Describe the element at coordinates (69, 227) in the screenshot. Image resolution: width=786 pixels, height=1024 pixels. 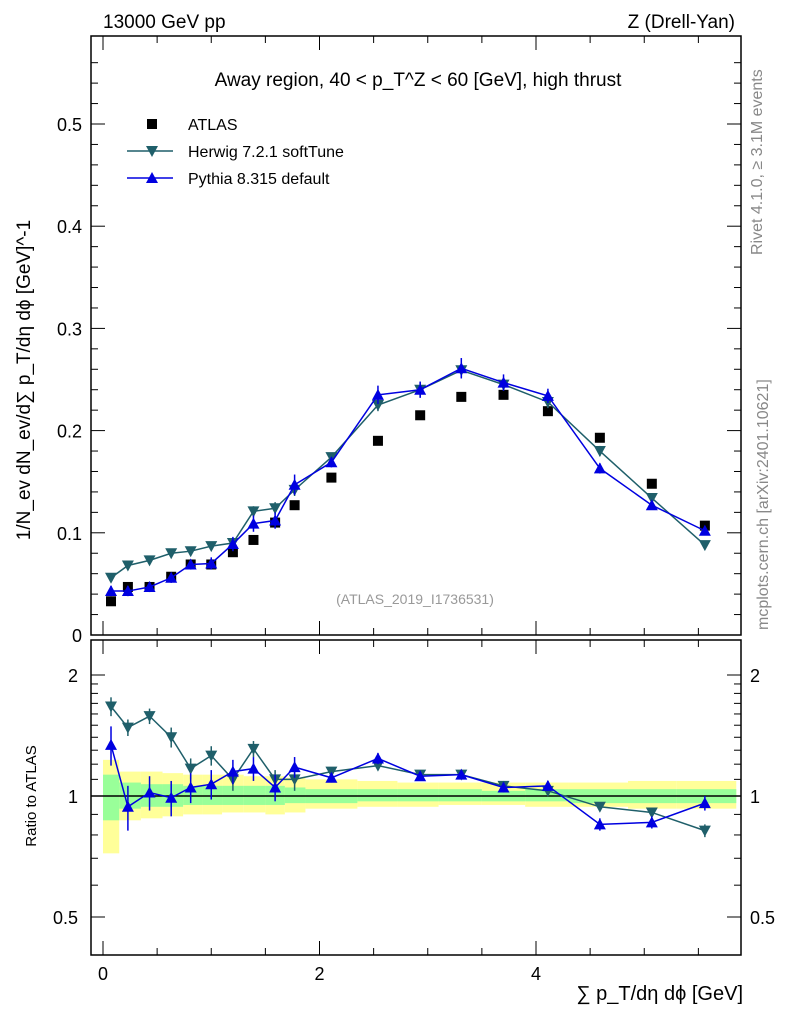
I see `y-tick-label: 0.4` at that location.